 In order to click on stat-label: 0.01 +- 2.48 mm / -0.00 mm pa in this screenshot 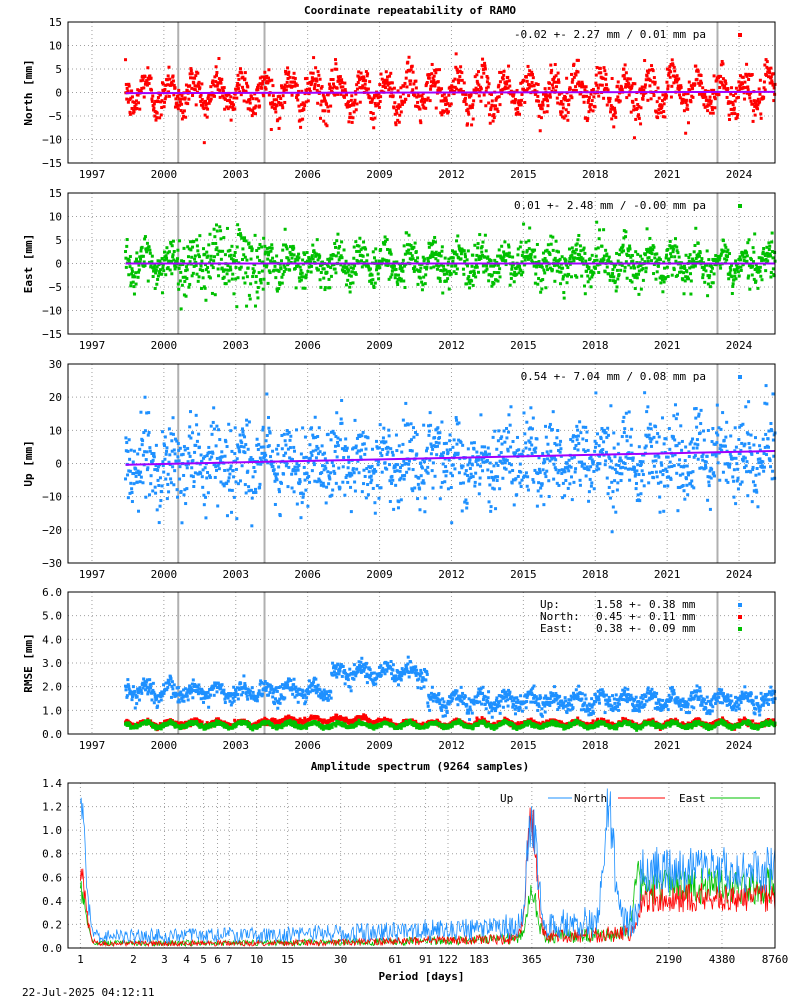, I will do `click(610, 205)`.